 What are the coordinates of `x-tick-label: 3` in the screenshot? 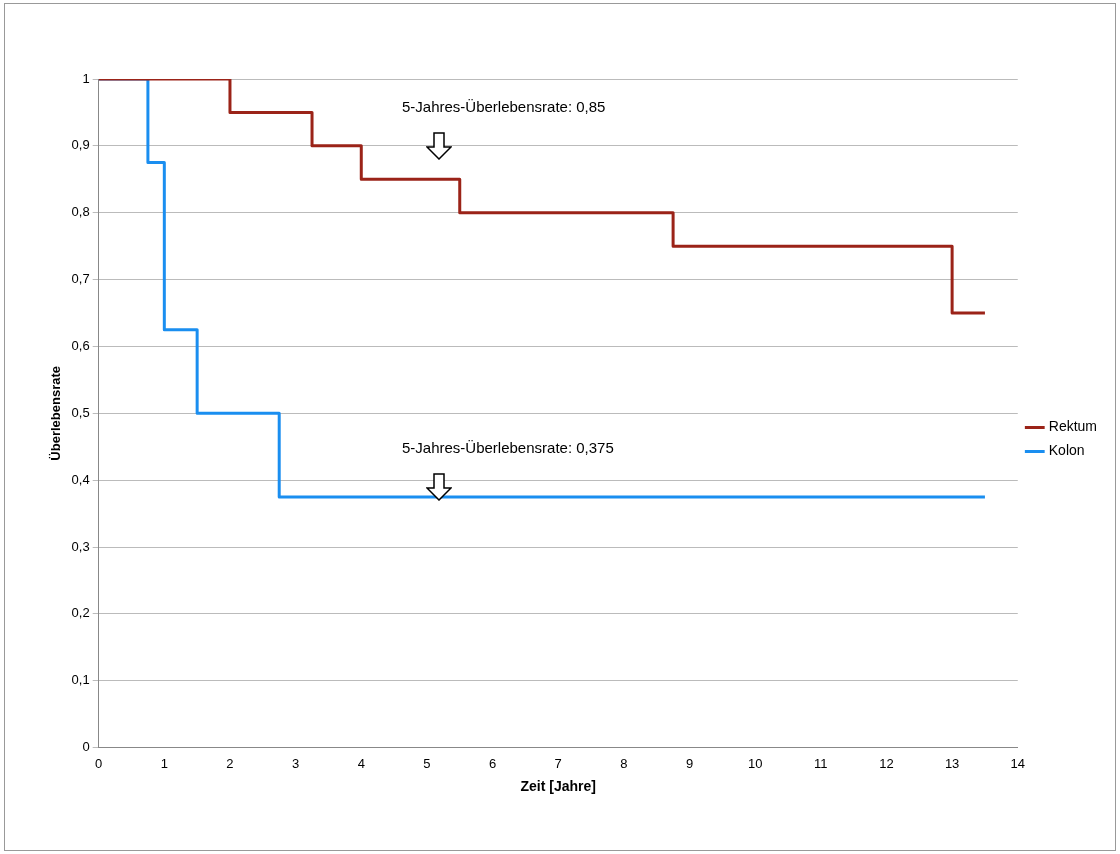 It's located at (296, 763).